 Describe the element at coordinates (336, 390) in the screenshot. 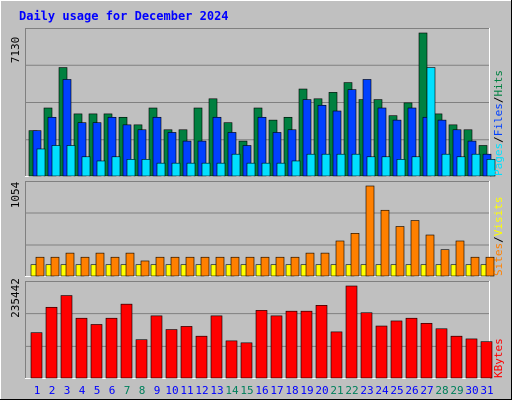

I see `x-tick-label-day-21: 21` at that location.